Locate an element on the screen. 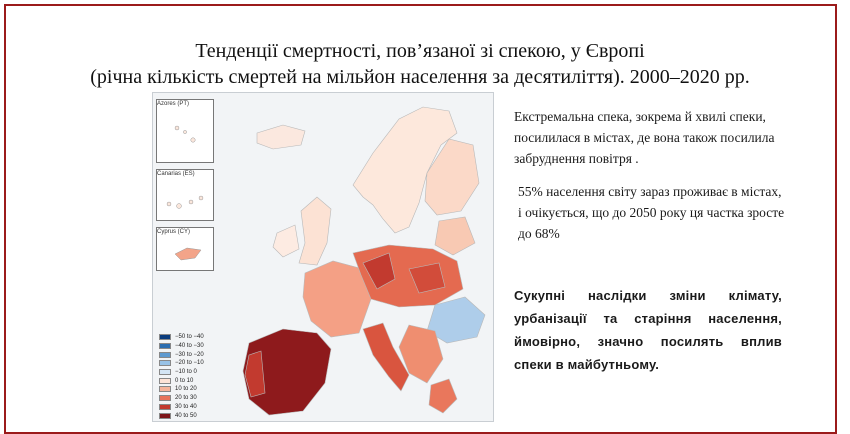 The height and width of the screenshot is (434, 850). legend-item: 30 to 40 is located at coordinates (194, 407).